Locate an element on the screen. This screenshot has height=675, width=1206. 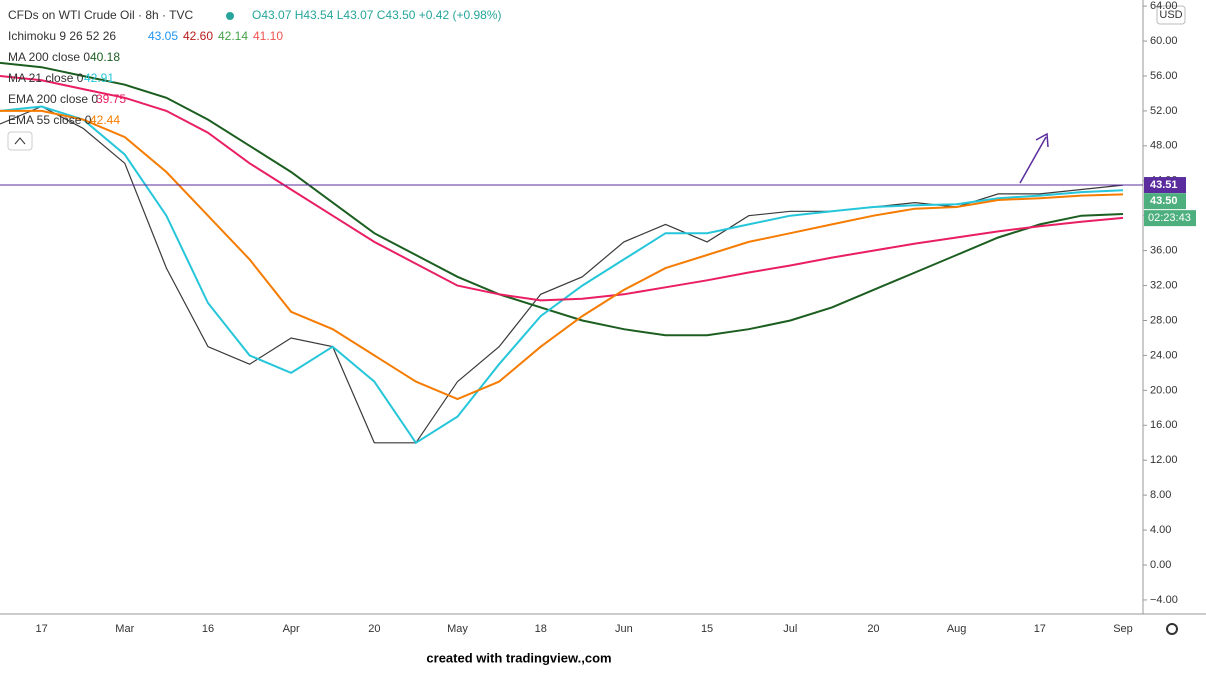
status-dot is located at coordinates (230, 16).